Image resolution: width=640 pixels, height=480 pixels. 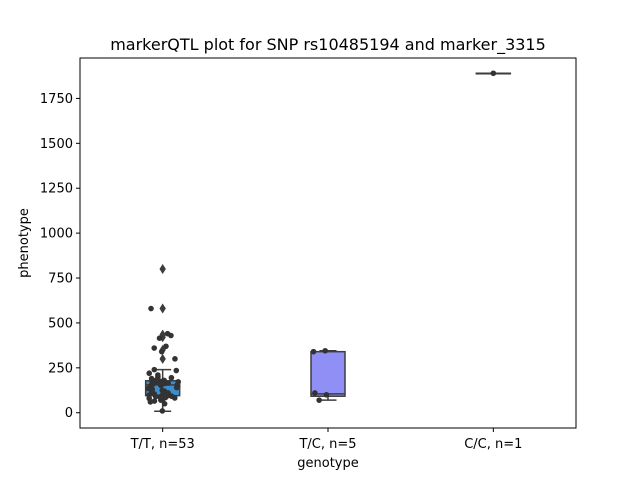 I want to click on y-tick-label: 250, so click(x=60, y=368).